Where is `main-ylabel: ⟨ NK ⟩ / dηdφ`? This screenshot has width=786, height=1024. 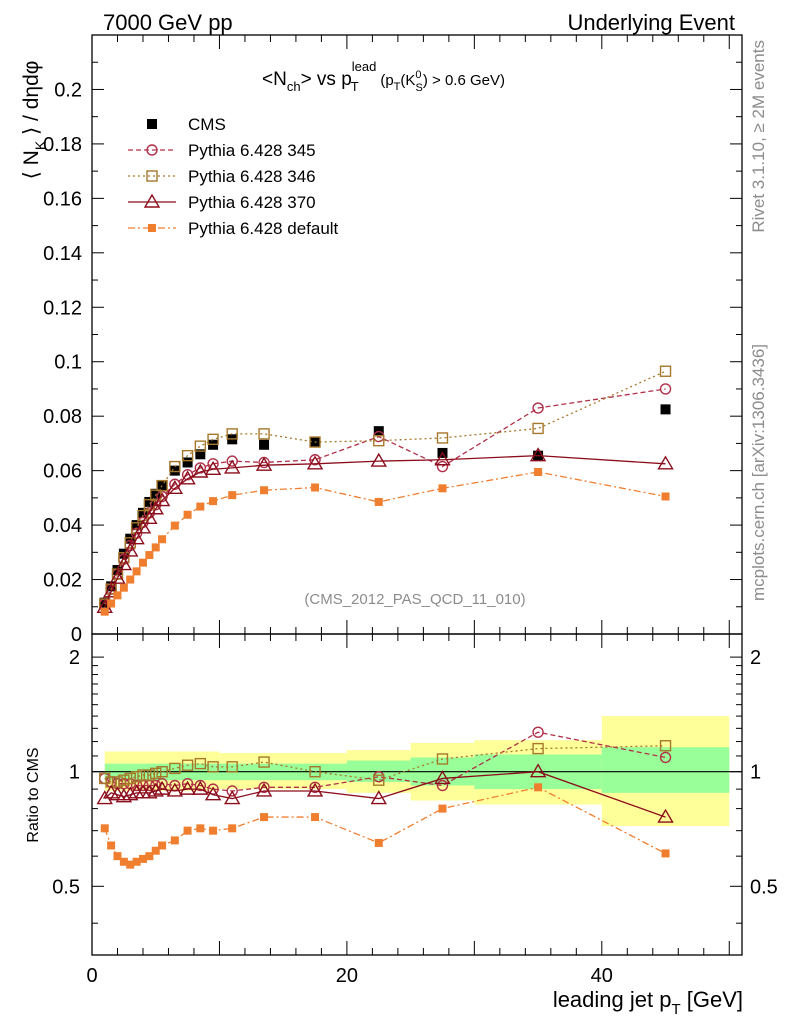 main-ylabel: ⟨ NK ⟩ / dηdφ is located at coordinates (34, 120).